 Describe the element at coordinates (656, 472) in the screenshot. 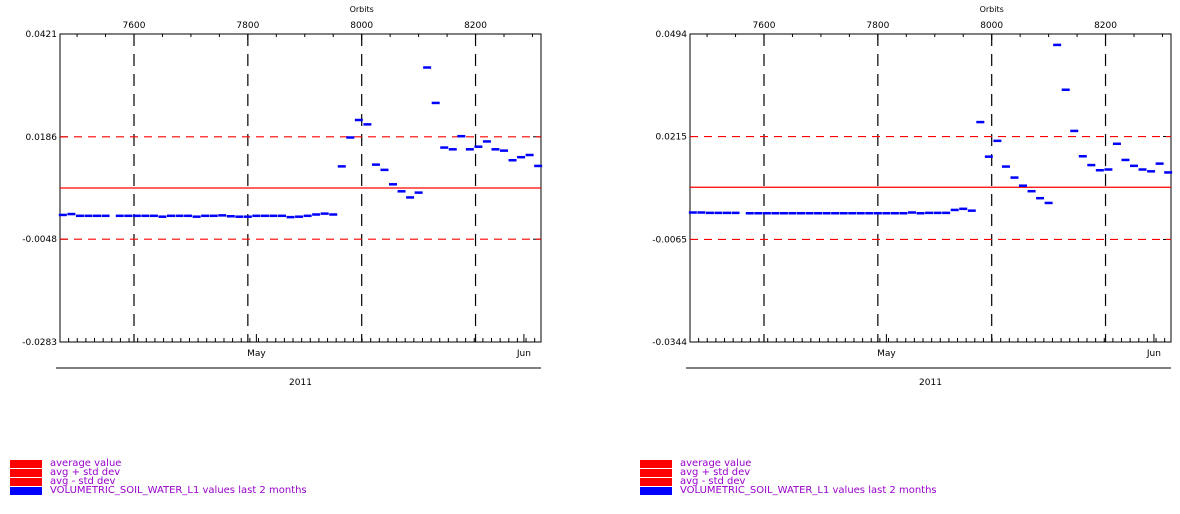

I see `legend-swatch-avg-plus-std` at that location.